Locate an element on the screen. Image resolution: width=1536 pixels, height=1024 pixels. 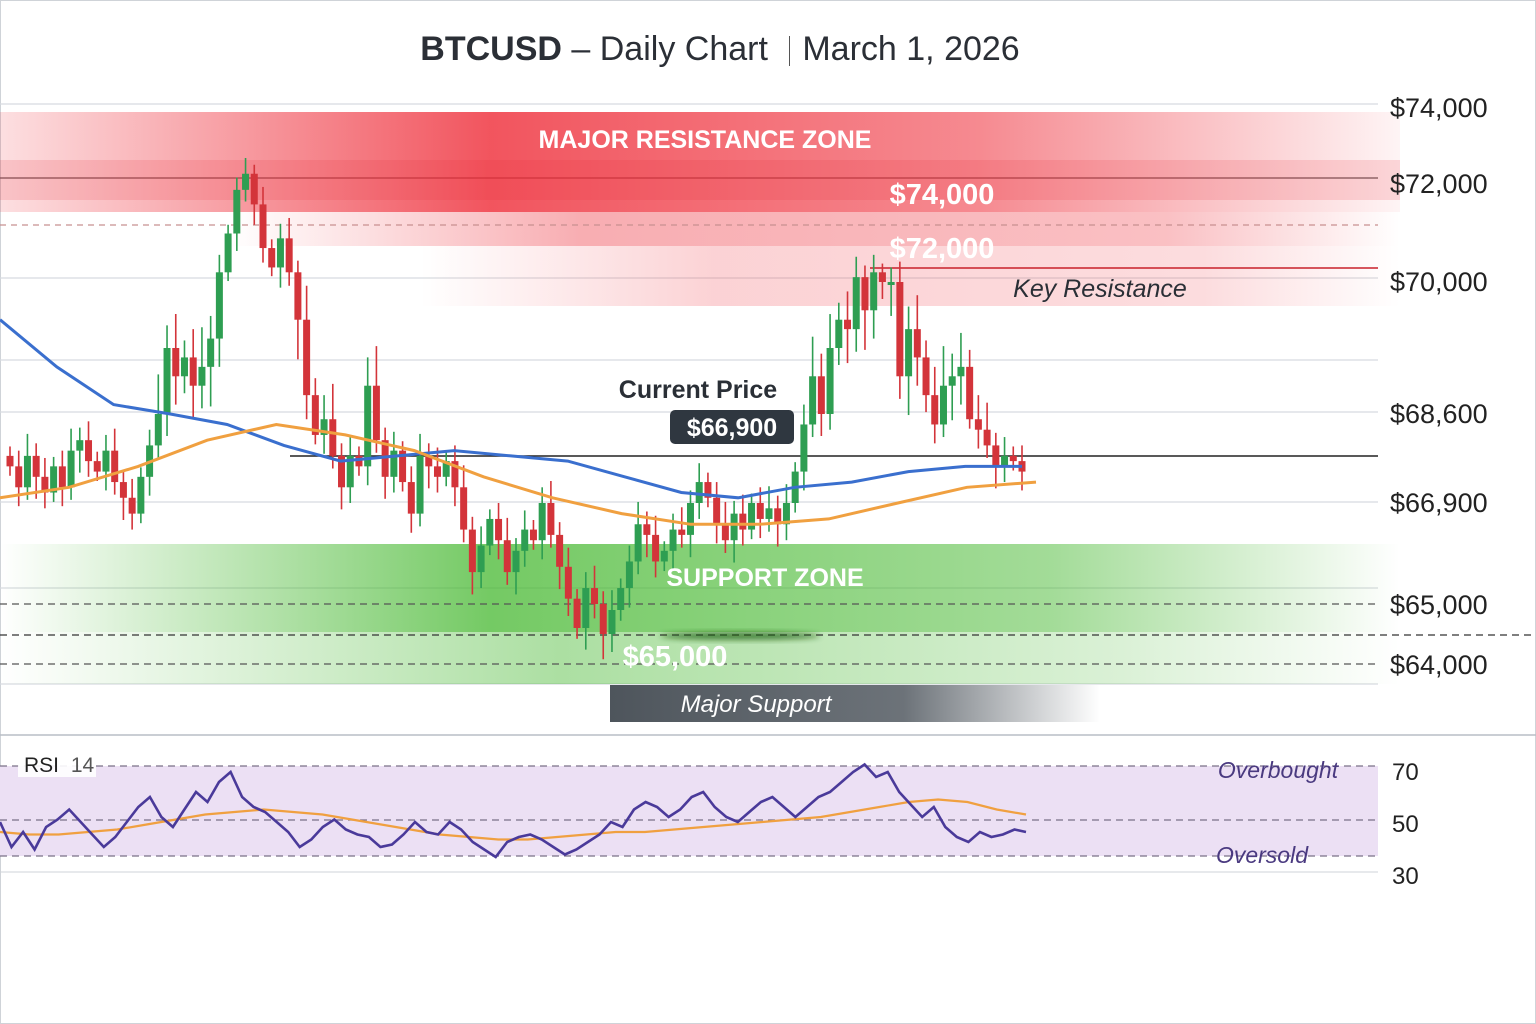
rsi-band is located at coordinates (689, 811).